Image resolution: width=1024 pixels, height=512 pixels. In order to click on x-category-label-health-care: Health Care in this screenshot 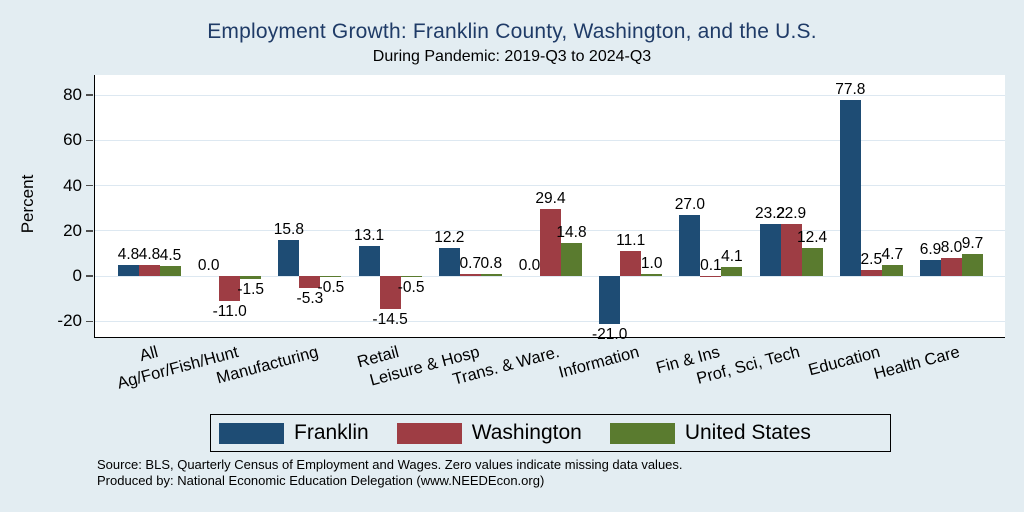, I will do `click(917, 363)`.